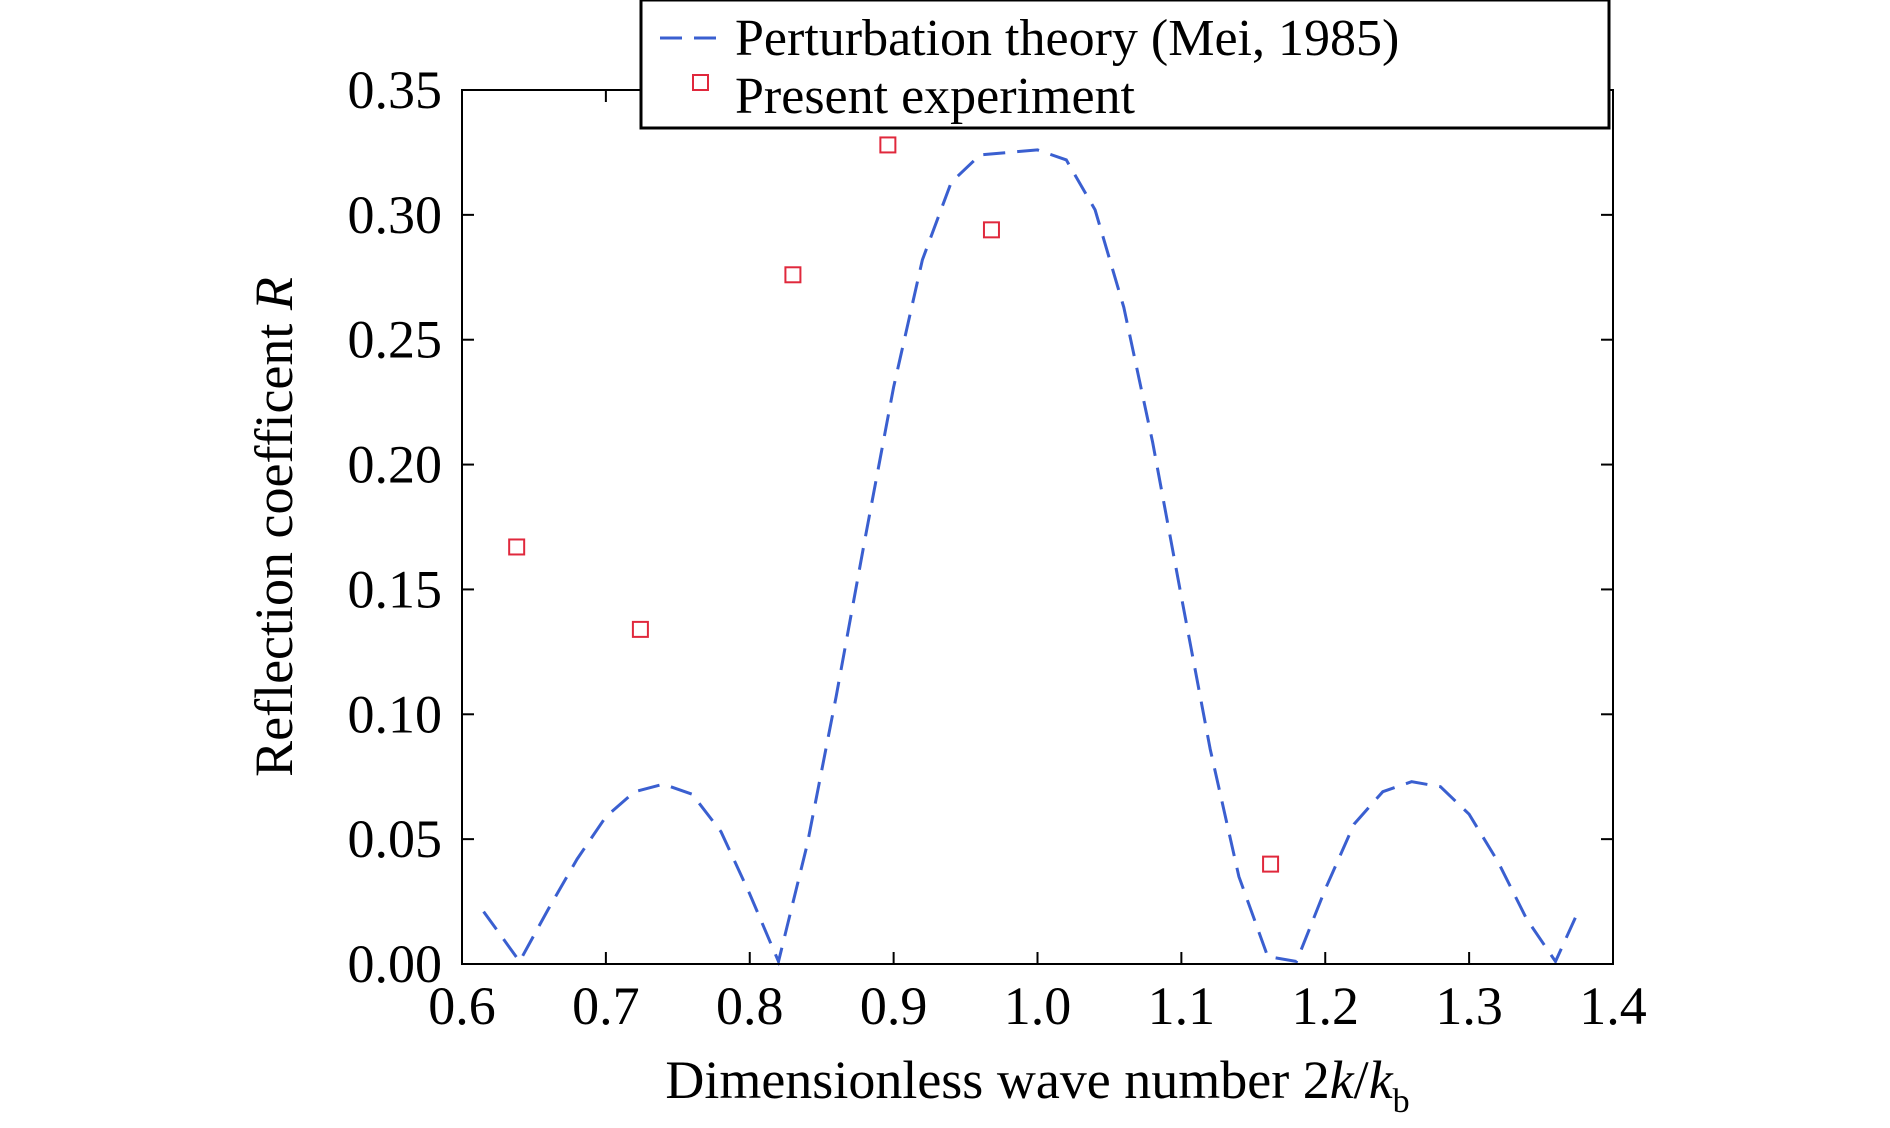 This screenshot has width=1890, height=1128. What do you see at coordinates (462, 1006) in the screenshot?
I see `x-tick-label: 0.6` at bounding box center [462, 1006].